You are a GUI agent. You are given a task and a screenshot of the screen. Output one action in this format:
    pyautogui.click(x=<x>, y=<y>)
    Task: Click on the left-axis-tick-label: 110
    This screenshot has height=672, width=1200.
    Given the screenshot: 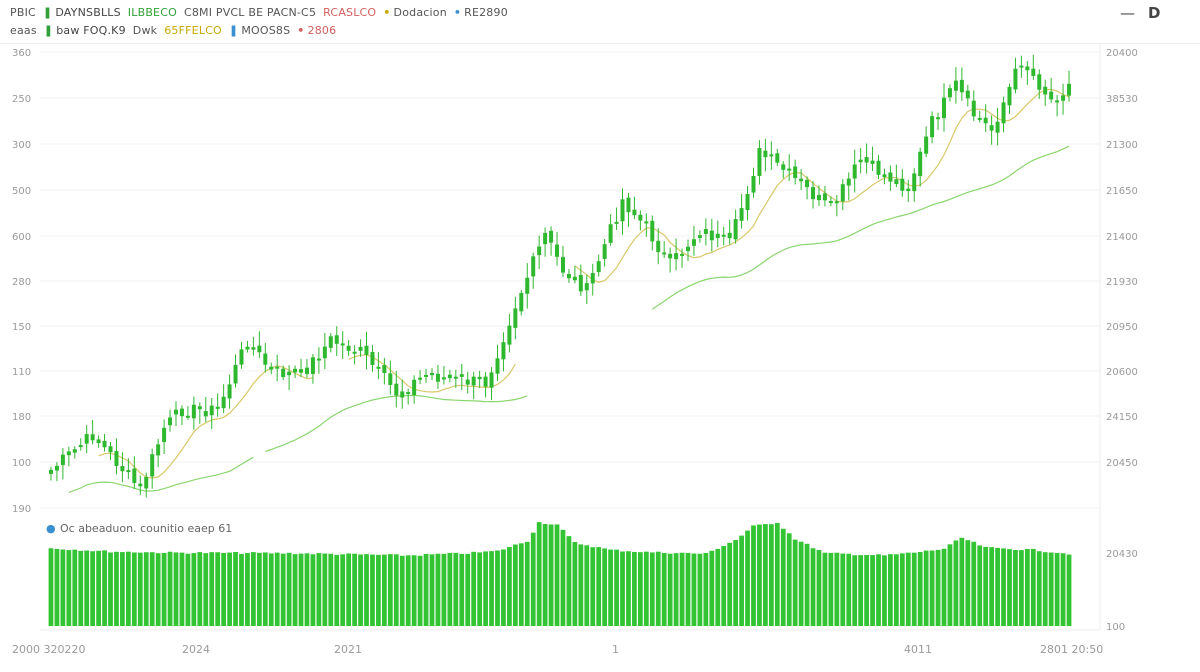 What is the action you would take?
    pyautogui.click(x=21, y=372)
    